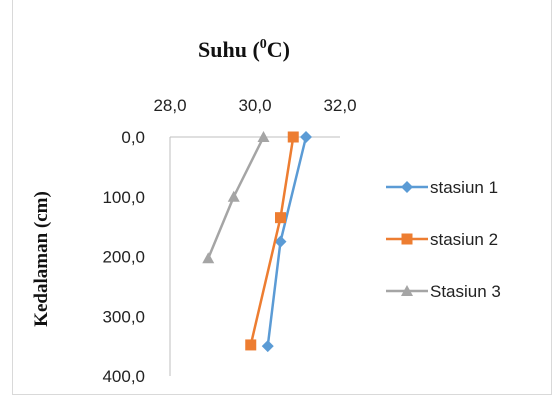 The width and height of the screenshot is (555, 398). What do you see at coordinates (465, 291) in the screenshot?
I see `legend-label-3: Stasiun 3` at bounding box center [465, 291].